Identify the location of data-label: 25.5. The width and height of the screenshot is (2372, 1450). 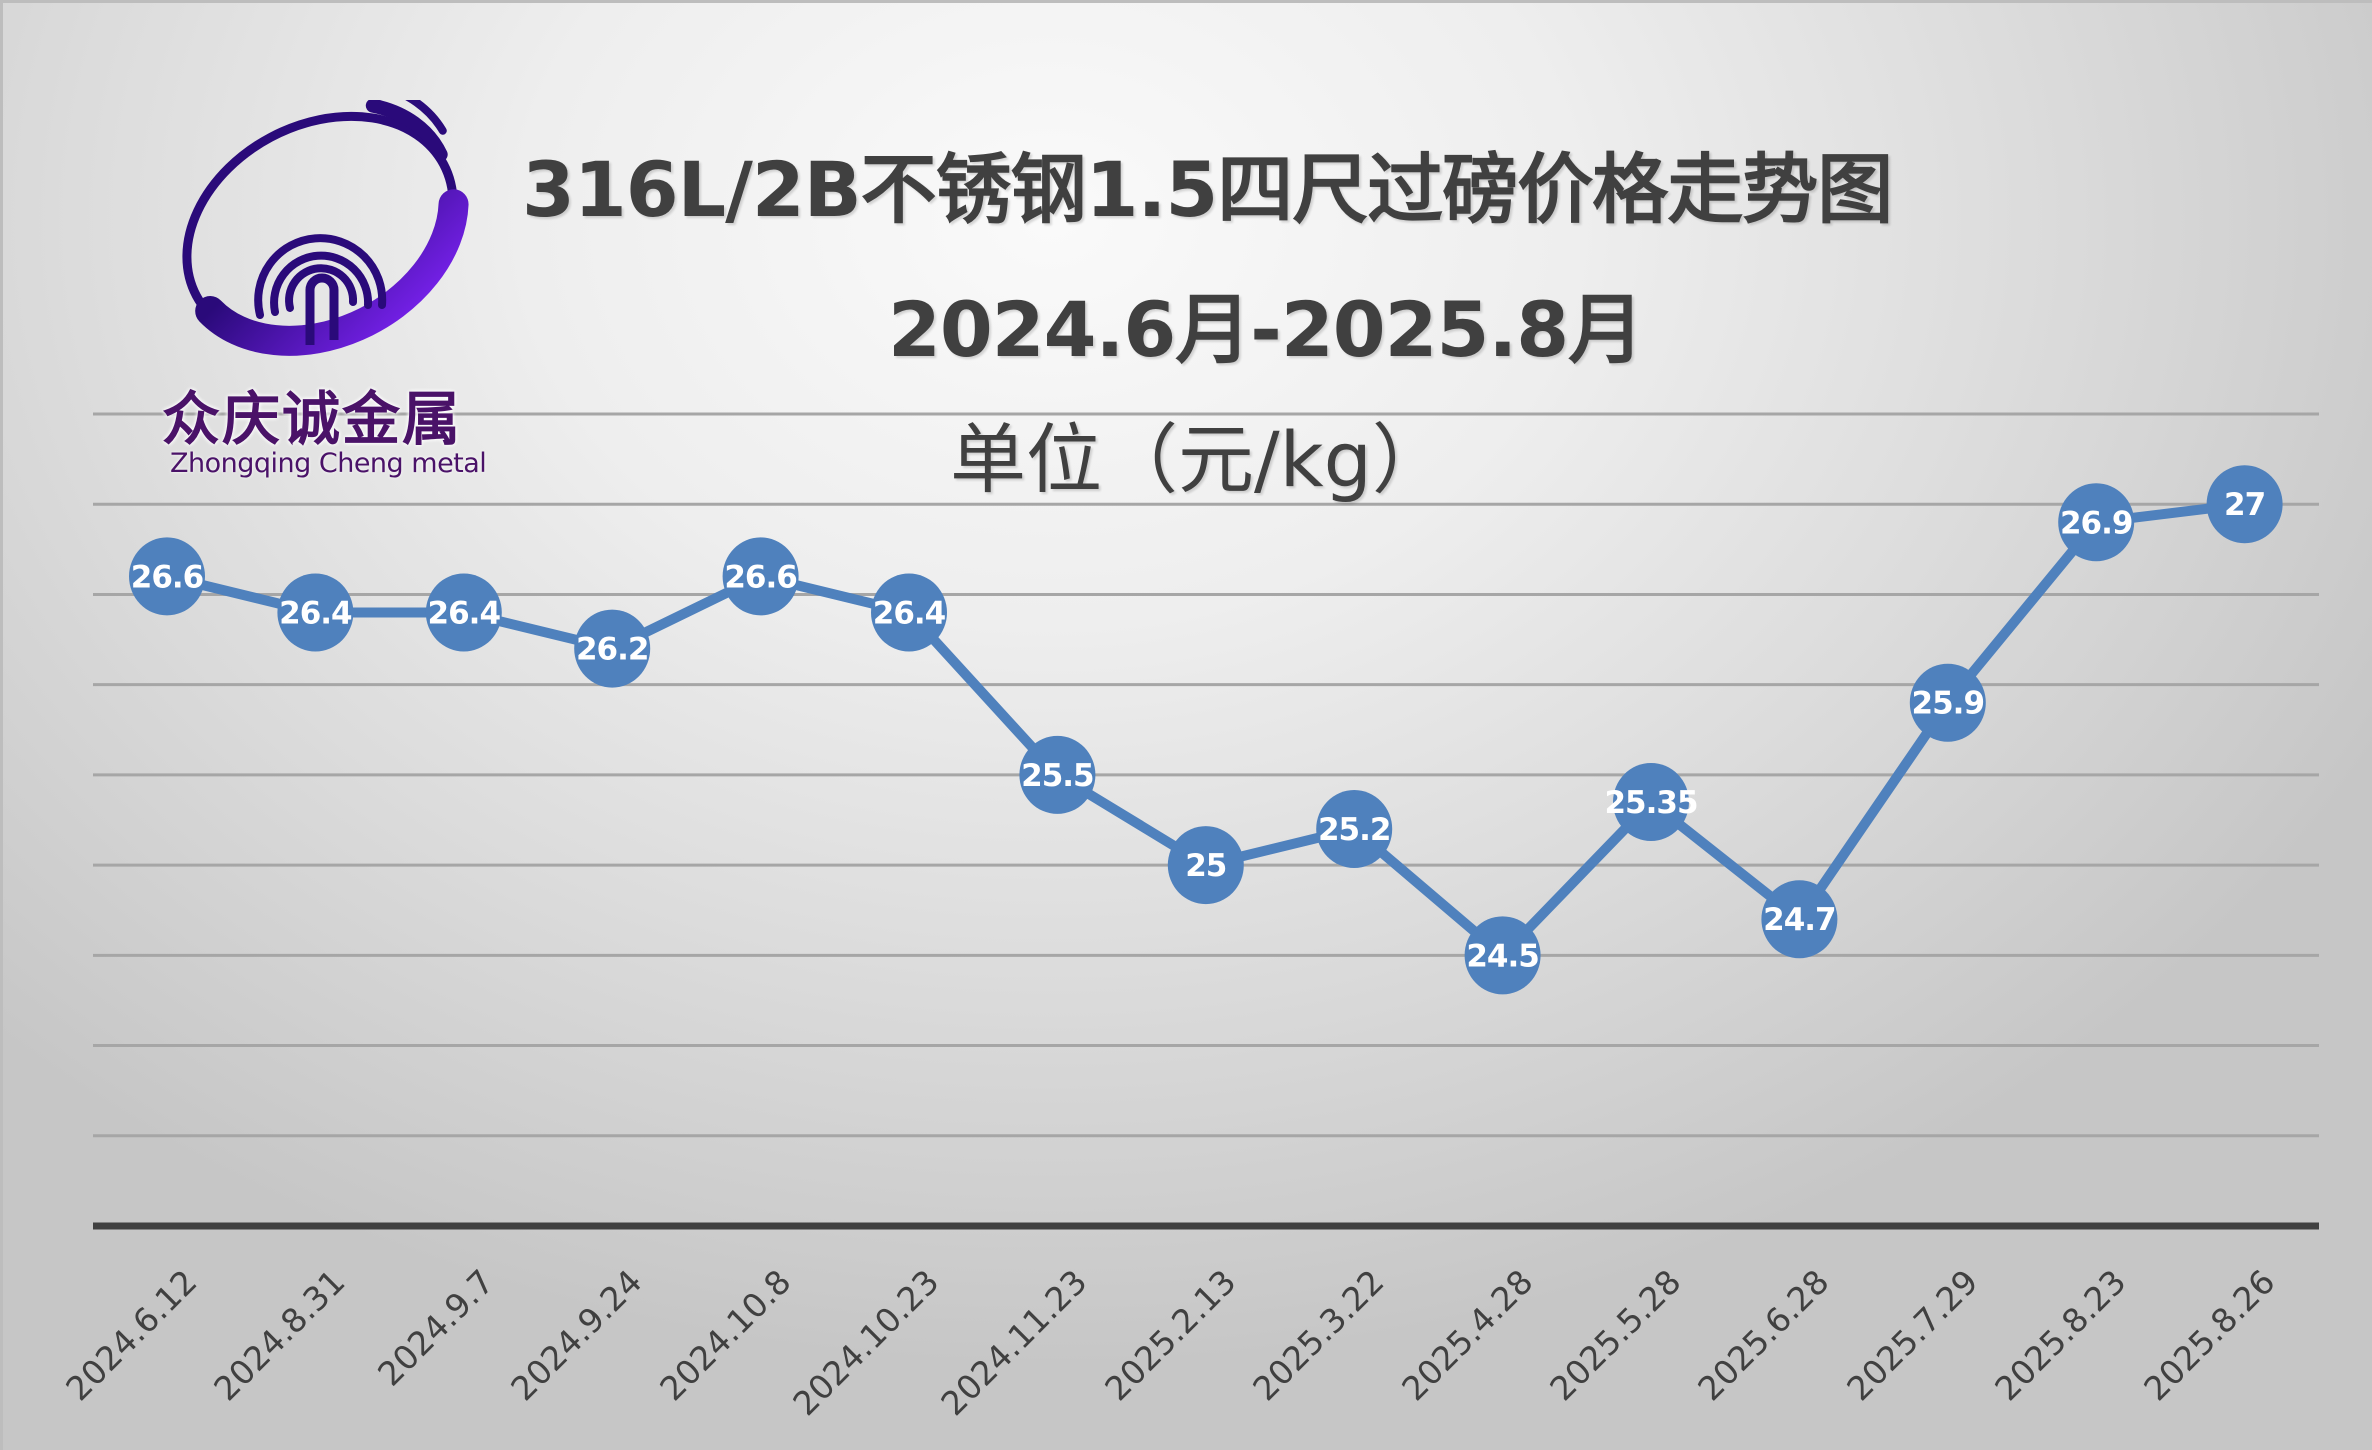
(1057, 776).